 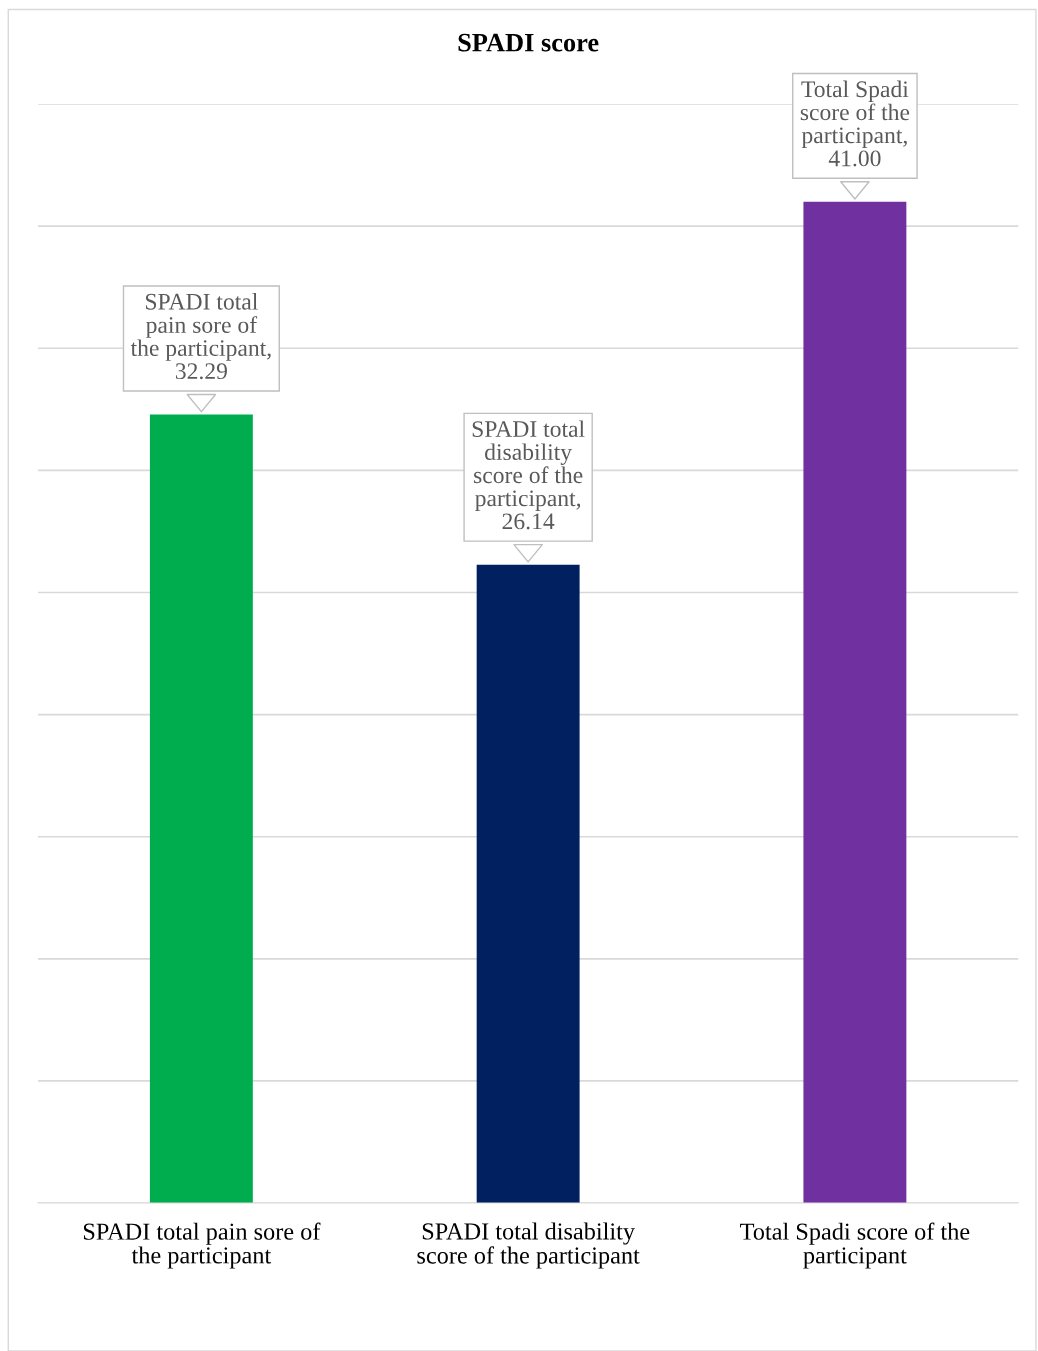 What do you see at coordinates (528, 42) in the screenshot?
I see `chart-title: SPADI score` at bounding box center [528, 42].